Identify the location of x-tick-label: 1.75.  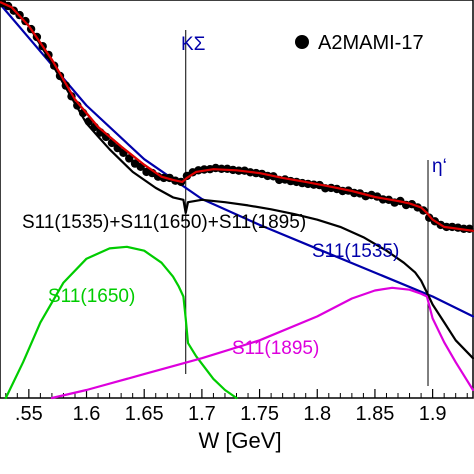
(259, 414).